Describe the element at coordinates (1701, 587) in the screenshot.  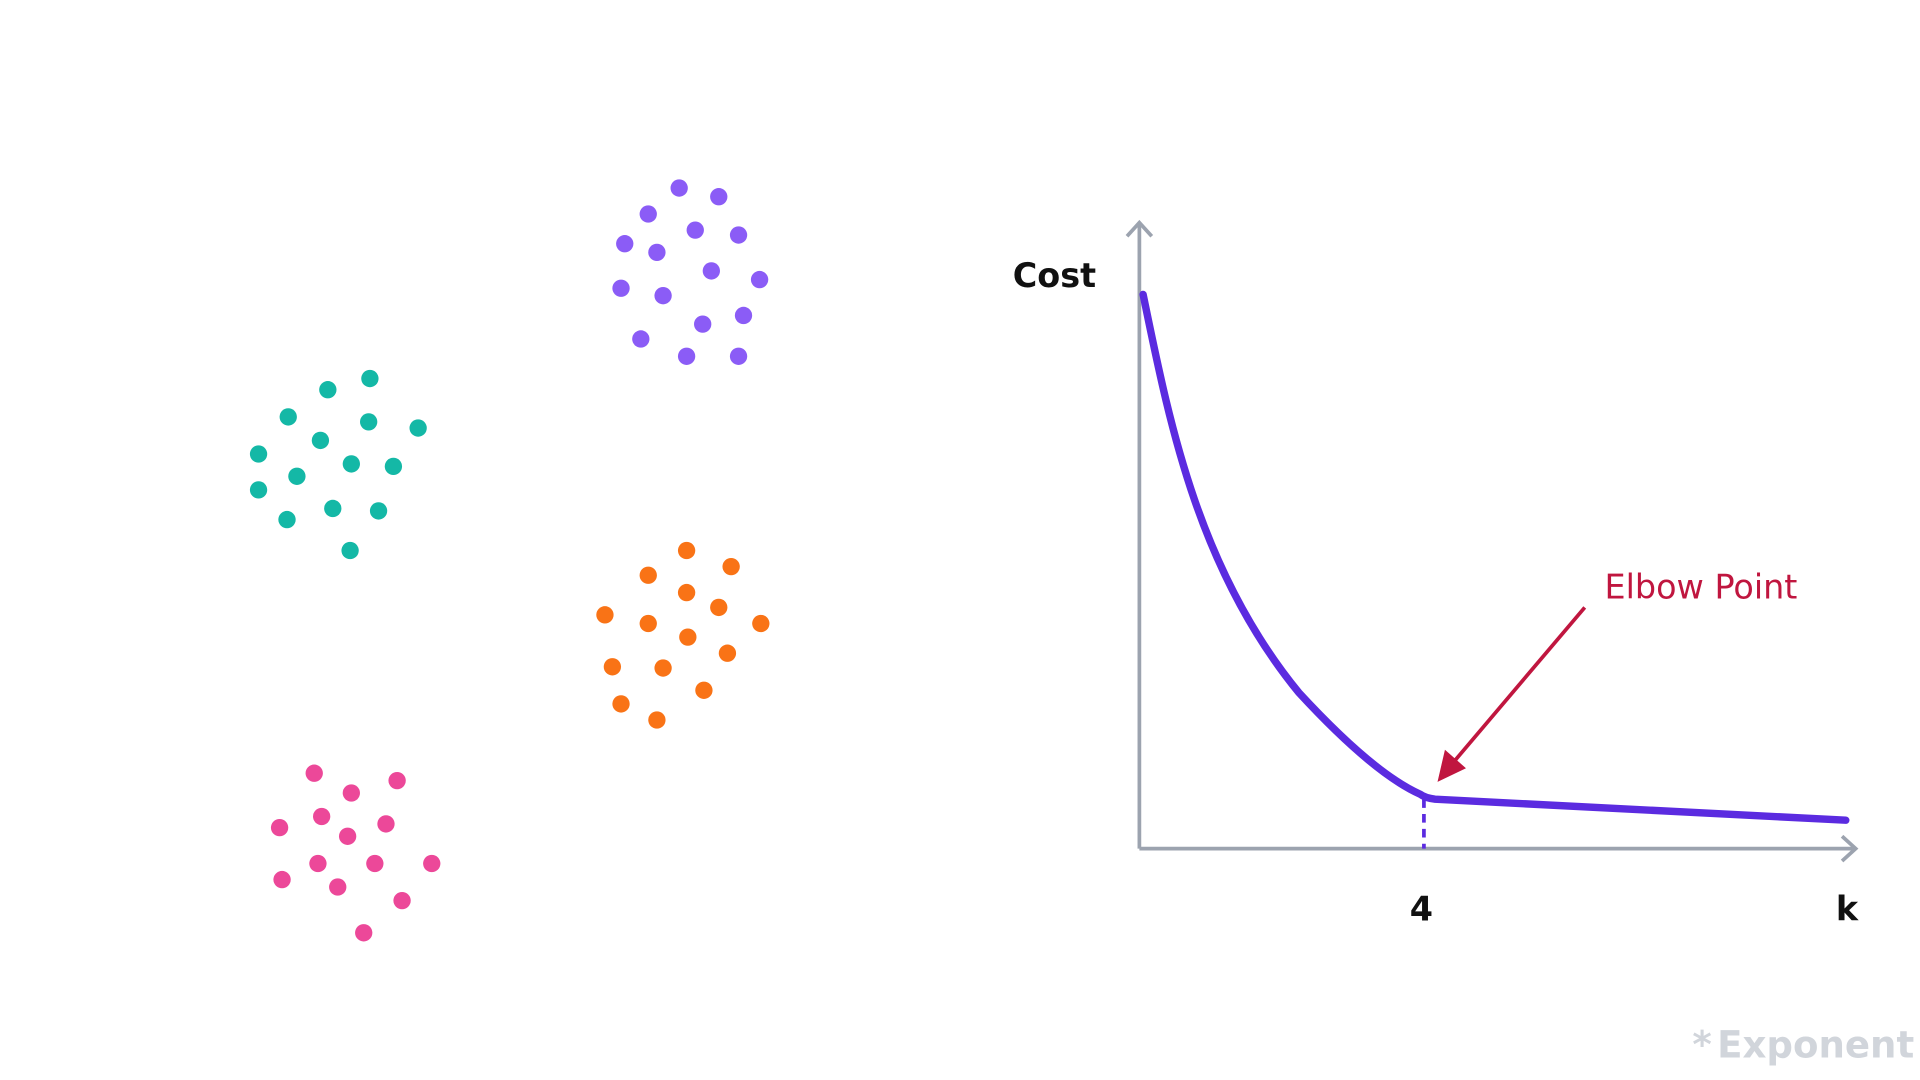
I see `annotation-label: Elbow Point` at that location.